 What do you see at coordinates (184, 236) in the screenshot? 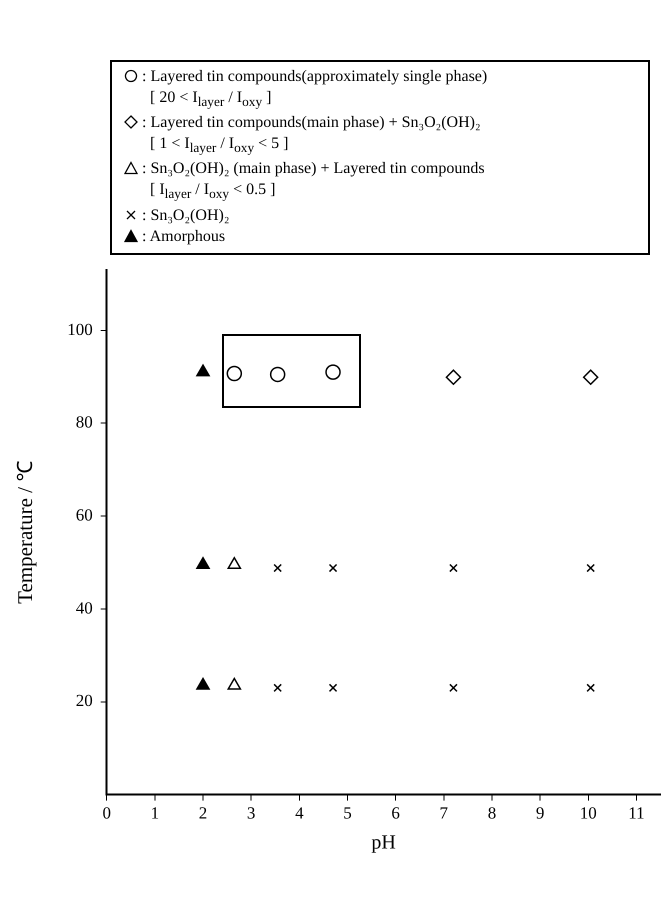
I see `legend-label: : Amorphous` at bounding box center [184, 236].